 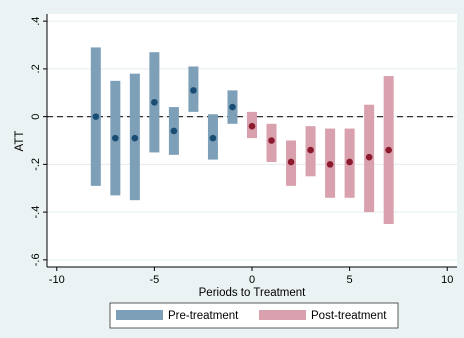 I want to click on legend-swatch-post, so click(x=282, y=315).